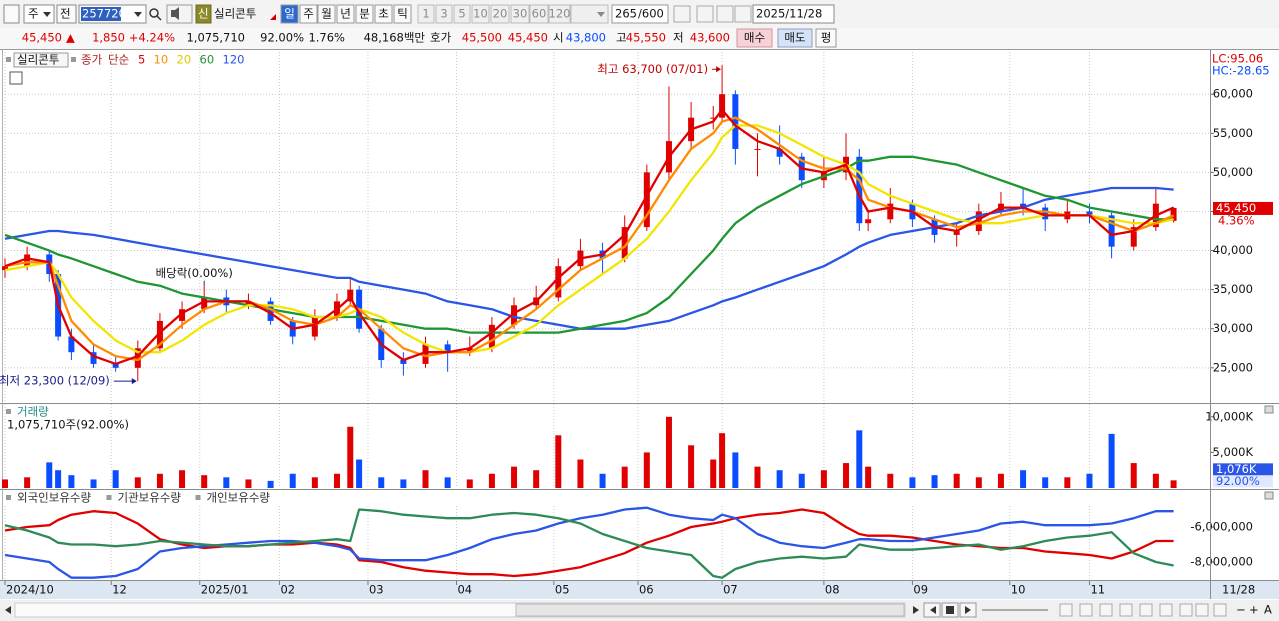  Describe the element at coordinates (8, 610) in the screenshot. I see `scroll-left` at that location.